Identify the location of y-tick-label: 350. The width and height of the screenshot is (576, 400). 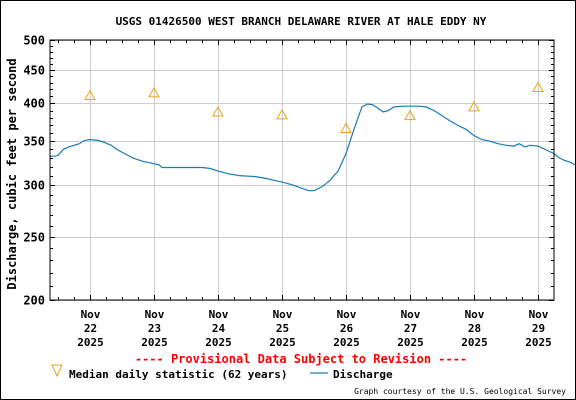
(34, 142).